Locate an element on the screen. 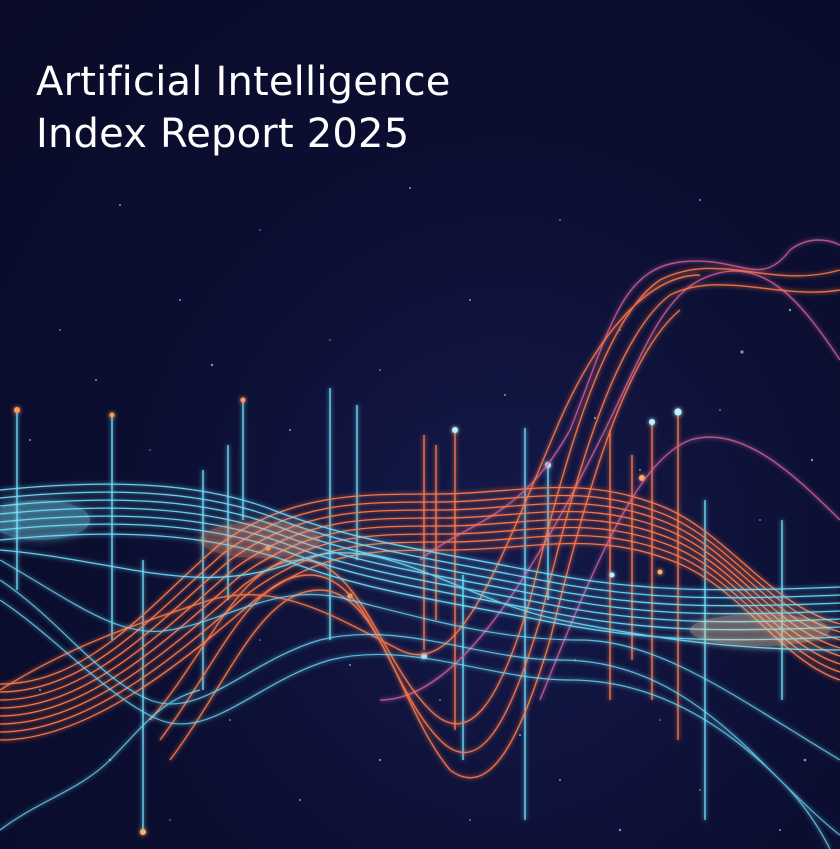  report-title-line-1: Artificial Intelligence is located at coordinates (243, 82).